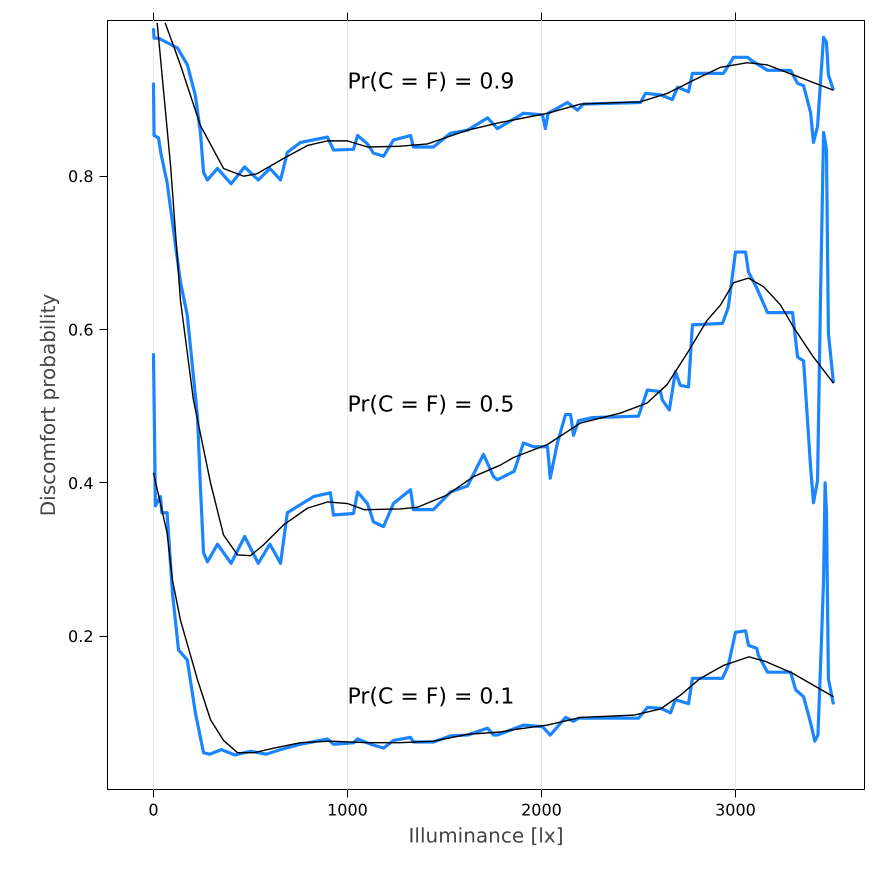 The image size is (874, 880). What do you see at coordinates (153, 810) in the screenshot?
I see `x-tick-label: 0` at bounding box center [153, 810].